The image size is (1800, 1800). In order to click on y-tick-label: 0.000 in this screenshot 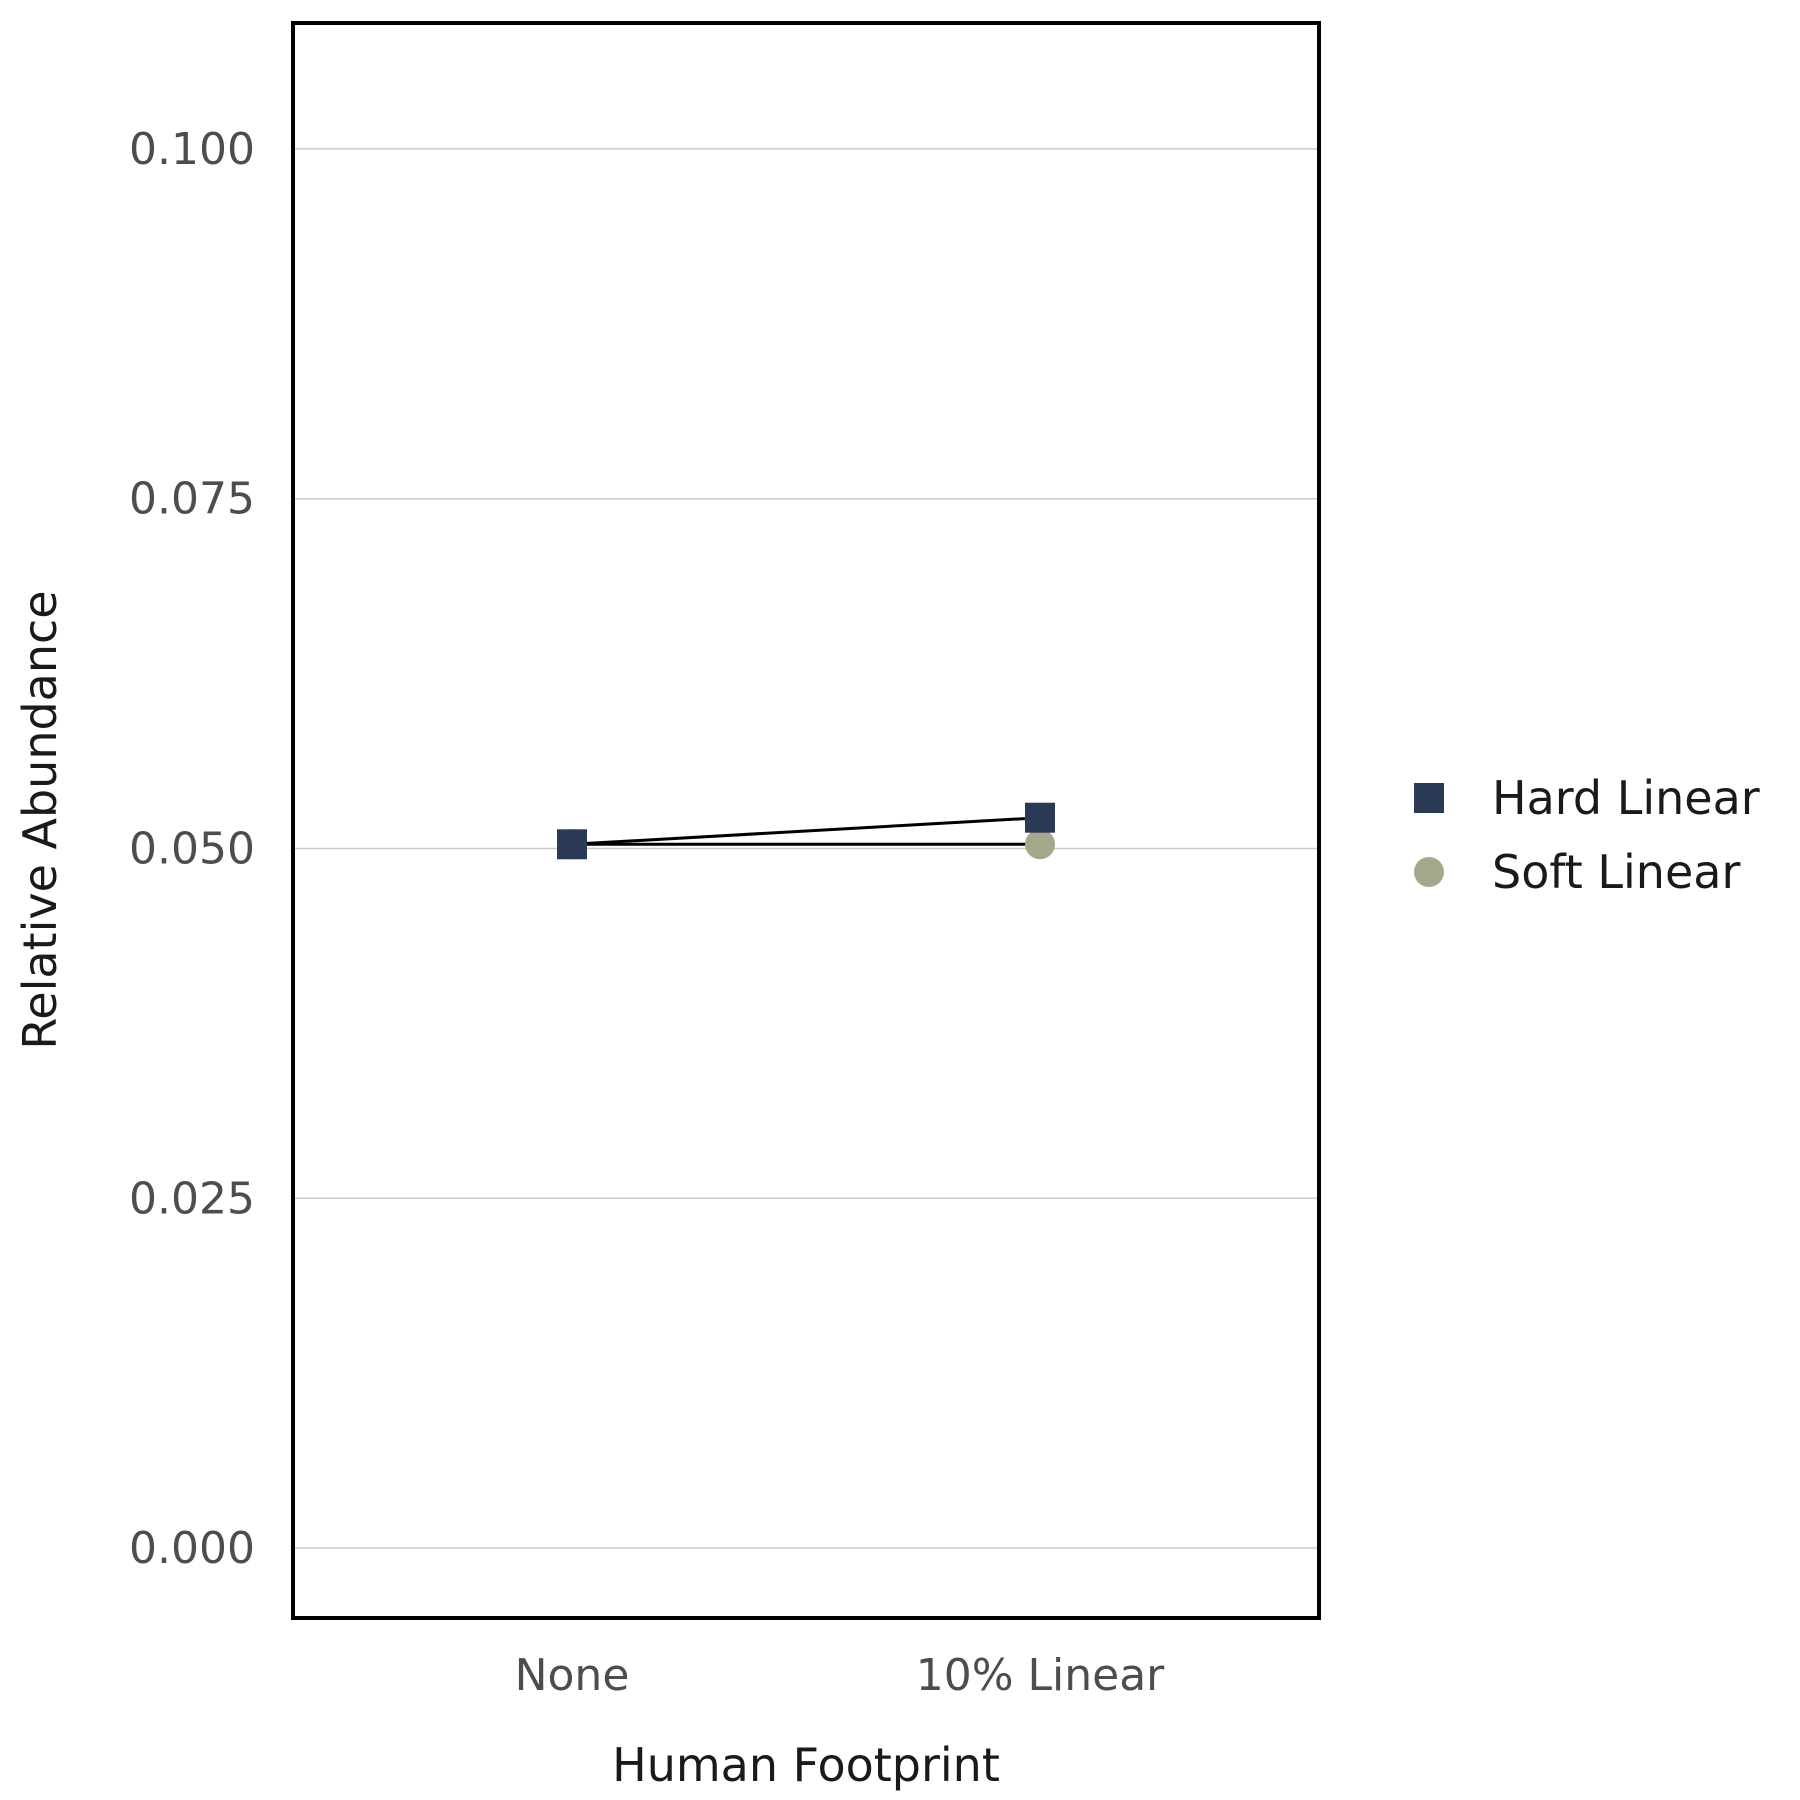, I will do `click(192, 1548)`.